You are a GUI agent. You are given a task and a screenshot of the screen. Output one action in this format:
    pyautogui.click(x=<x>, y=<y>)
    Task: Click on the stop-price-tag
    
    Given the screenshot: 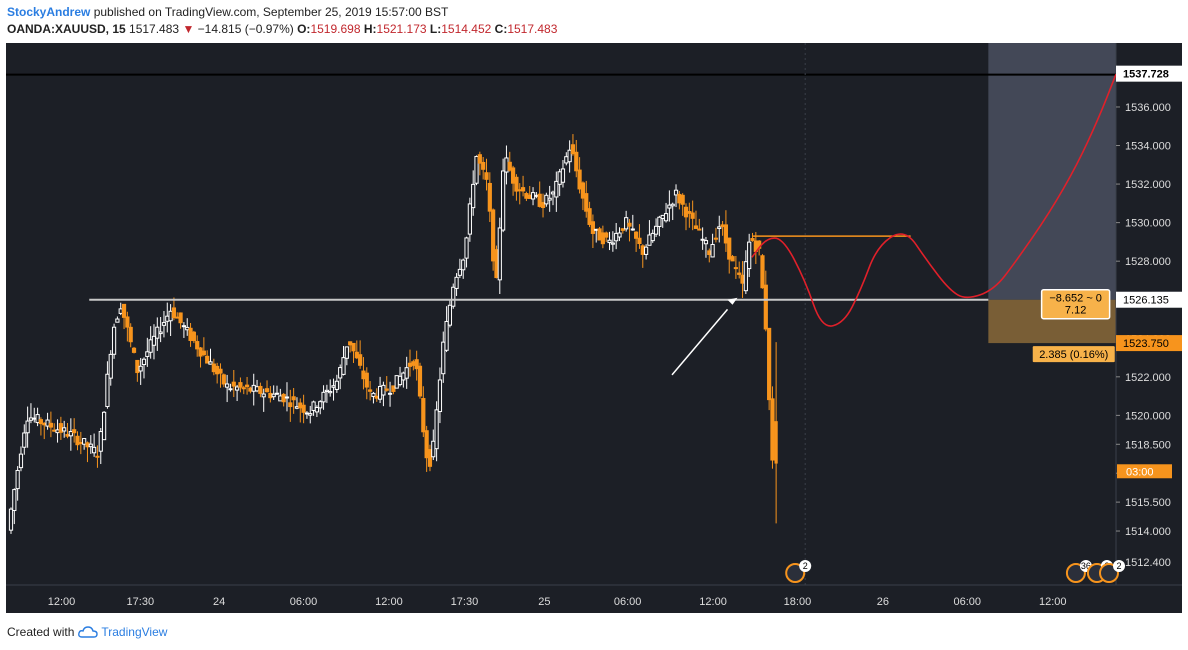 What is the action you would take?
    pyautogui.click(x=1149, y=343)
    